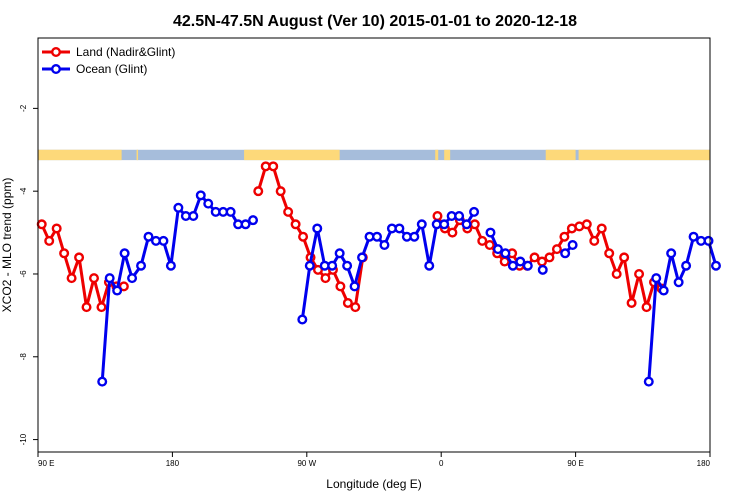 The image size is (750, 500). What do you see at coordinates (306, 463) in the screenshot?
I see `x-tick-label: 90 W` at bounding box center [306, 463].